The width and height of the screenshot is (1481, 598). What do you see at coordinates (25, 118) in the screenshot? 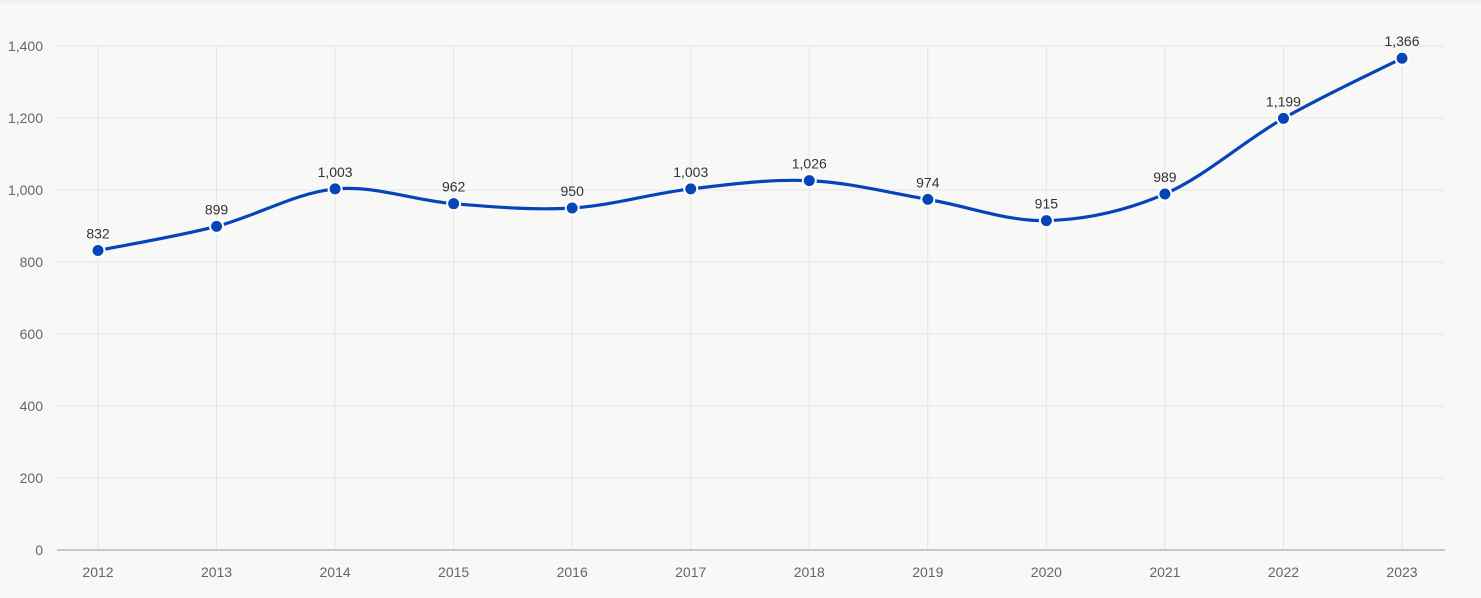
I see `y-tick-label: 1,200` at bounding box center [25, 118].